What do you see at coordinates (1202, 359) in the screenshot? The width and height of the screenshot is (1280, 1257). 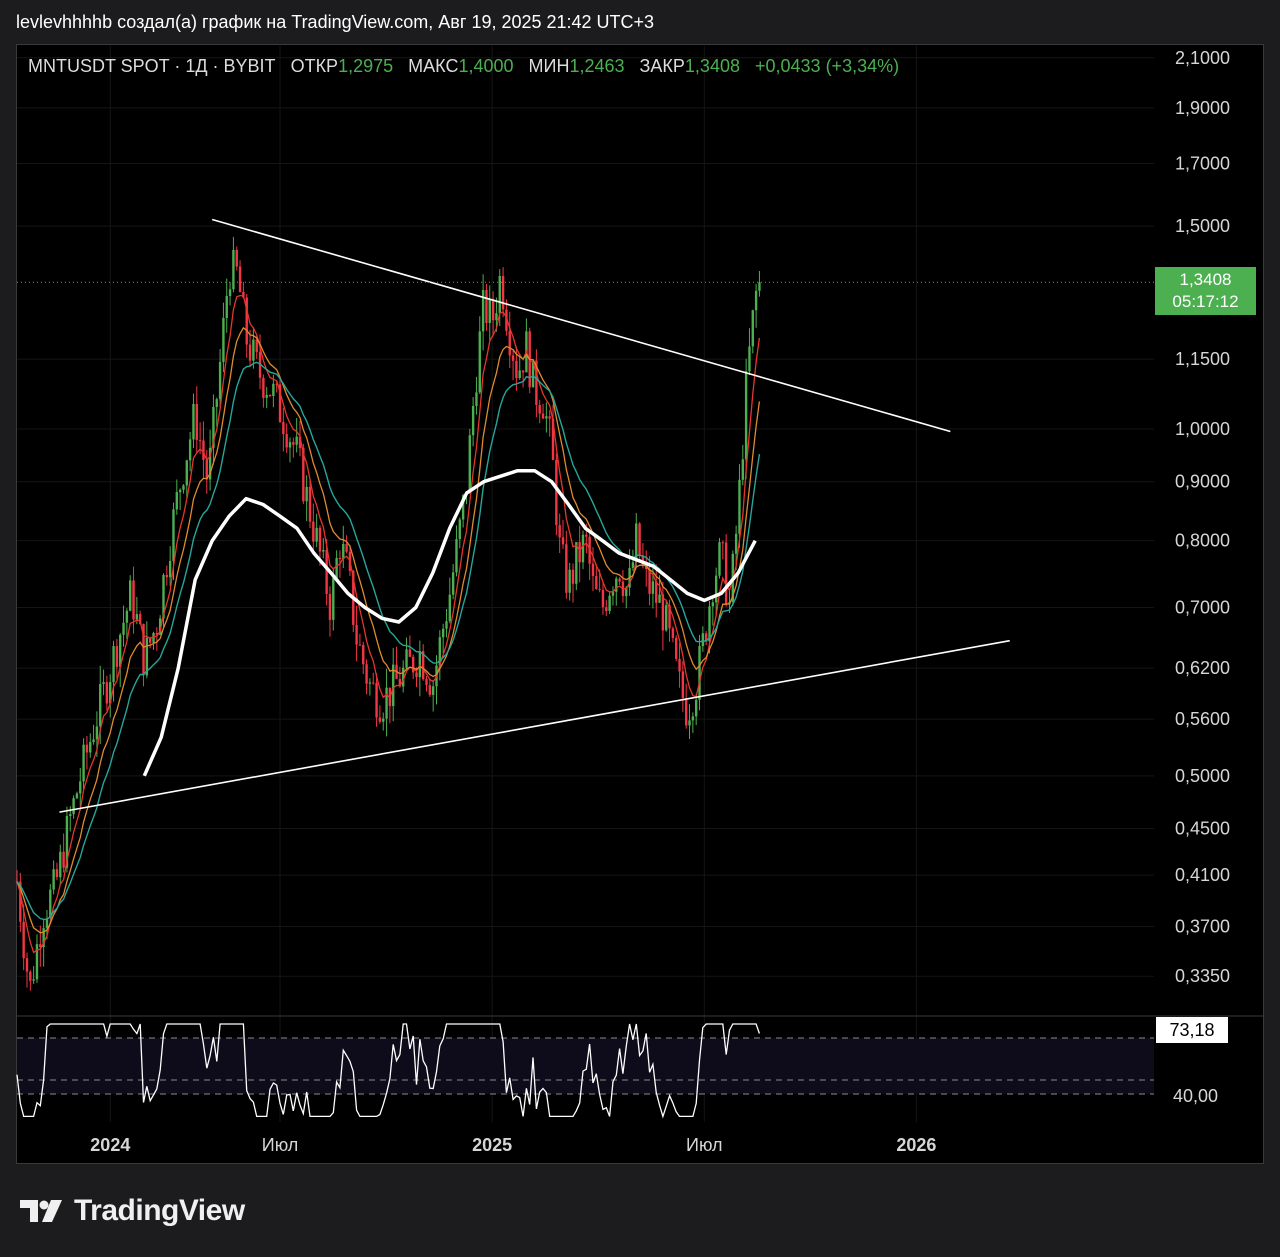 I see `price-axis-tick: 1,1500` at bounding box center [1202, 359].